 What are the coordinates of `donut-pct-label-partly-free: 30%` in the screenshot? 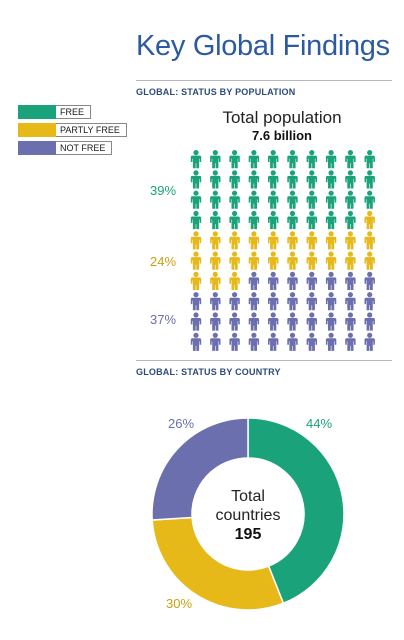 It's located at (179, 603).